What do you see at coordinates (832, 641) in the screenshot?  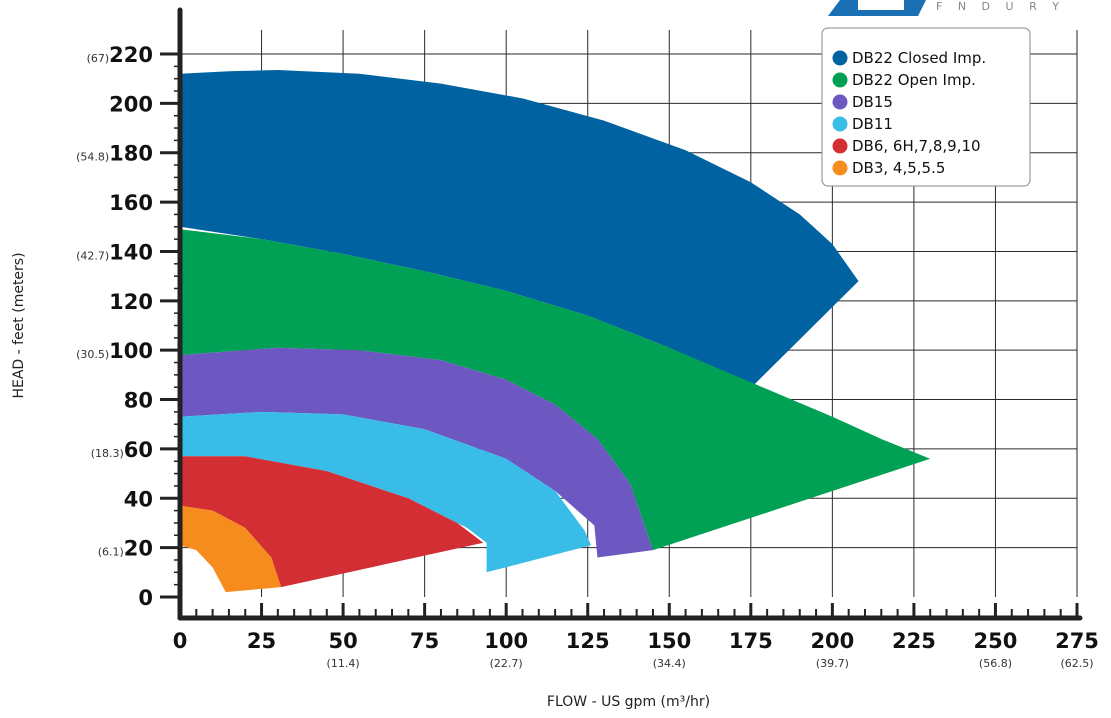 I see `x-tick-label: 200` at bounding box center [832, 641].